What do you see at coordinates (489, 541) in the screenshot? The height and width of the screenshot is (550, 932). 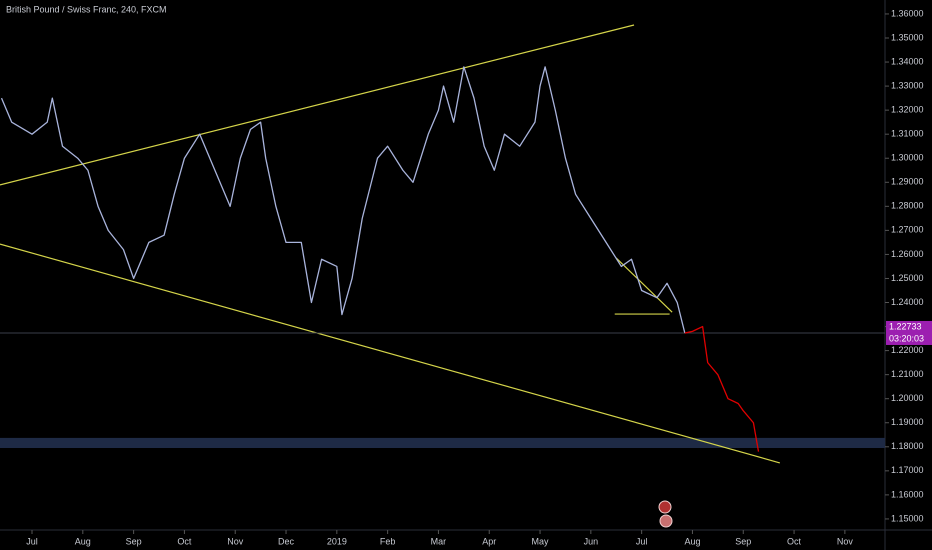 I see `x-tick-label: Apr` at bounding box center [489, 541].